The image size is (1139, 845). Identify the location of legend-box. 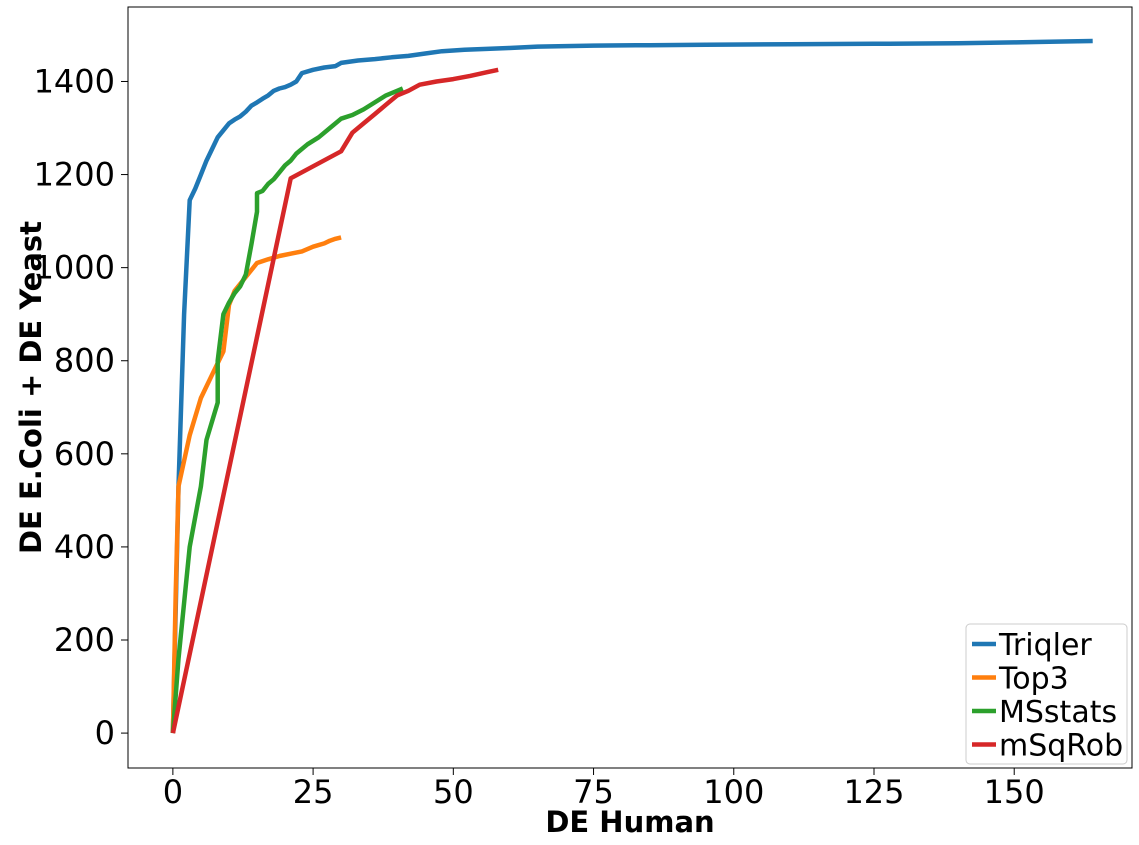
(1046, 694).